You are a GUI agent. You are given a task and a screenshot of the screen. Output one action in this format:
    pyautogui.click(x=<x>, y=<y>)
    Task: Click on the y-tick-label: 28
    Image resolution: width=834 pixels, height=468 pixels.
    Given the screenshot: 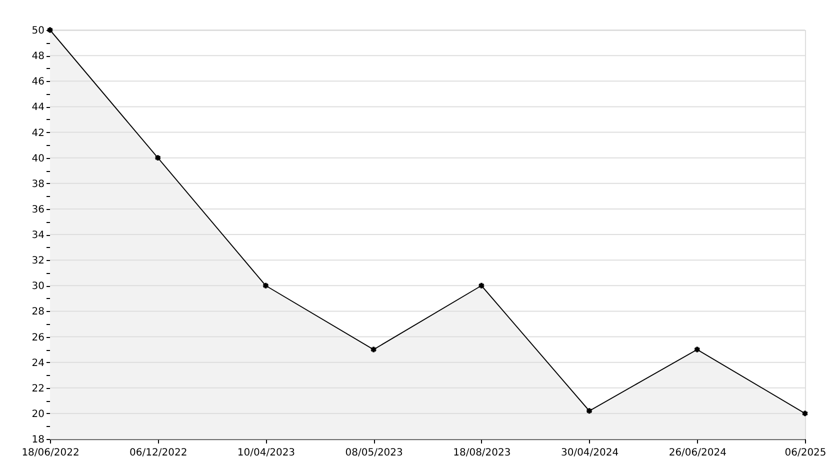 What is the action you would take?
    pyautogui.click(x=38, y=312)
    